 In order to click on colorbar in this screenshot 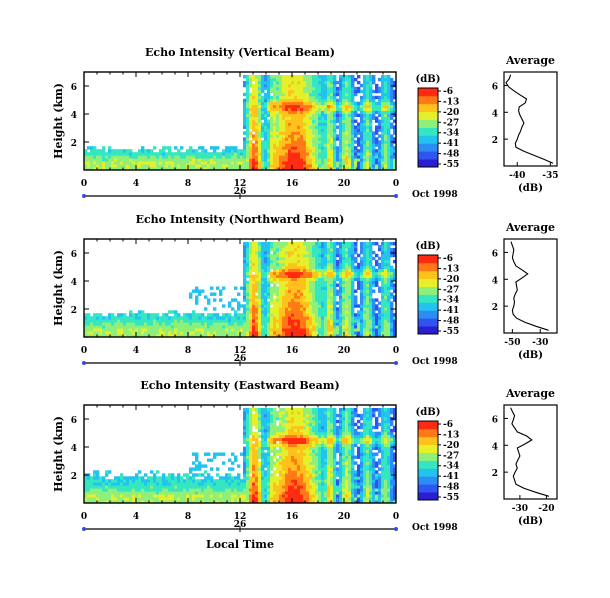, I will do `click(429, 294)`.